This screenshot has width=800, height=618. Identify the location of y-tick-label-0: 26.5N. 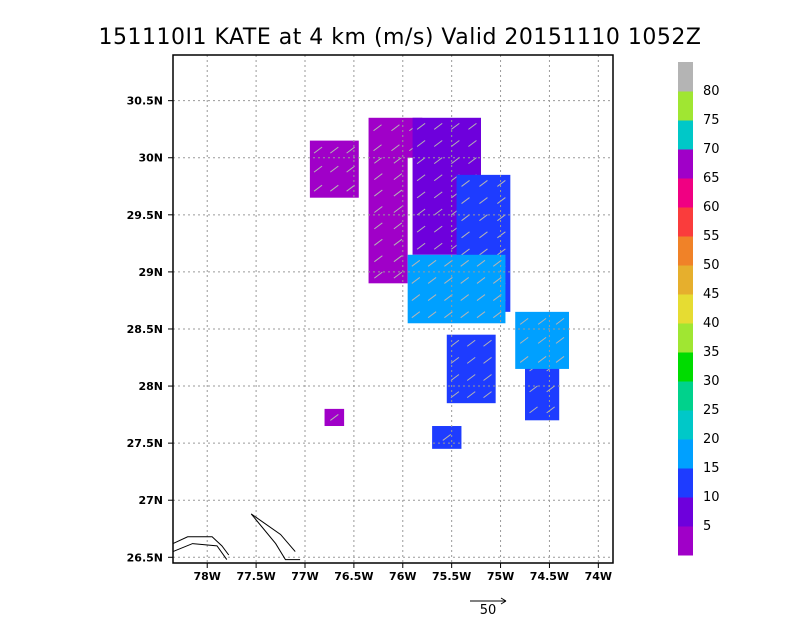
(145, 557).